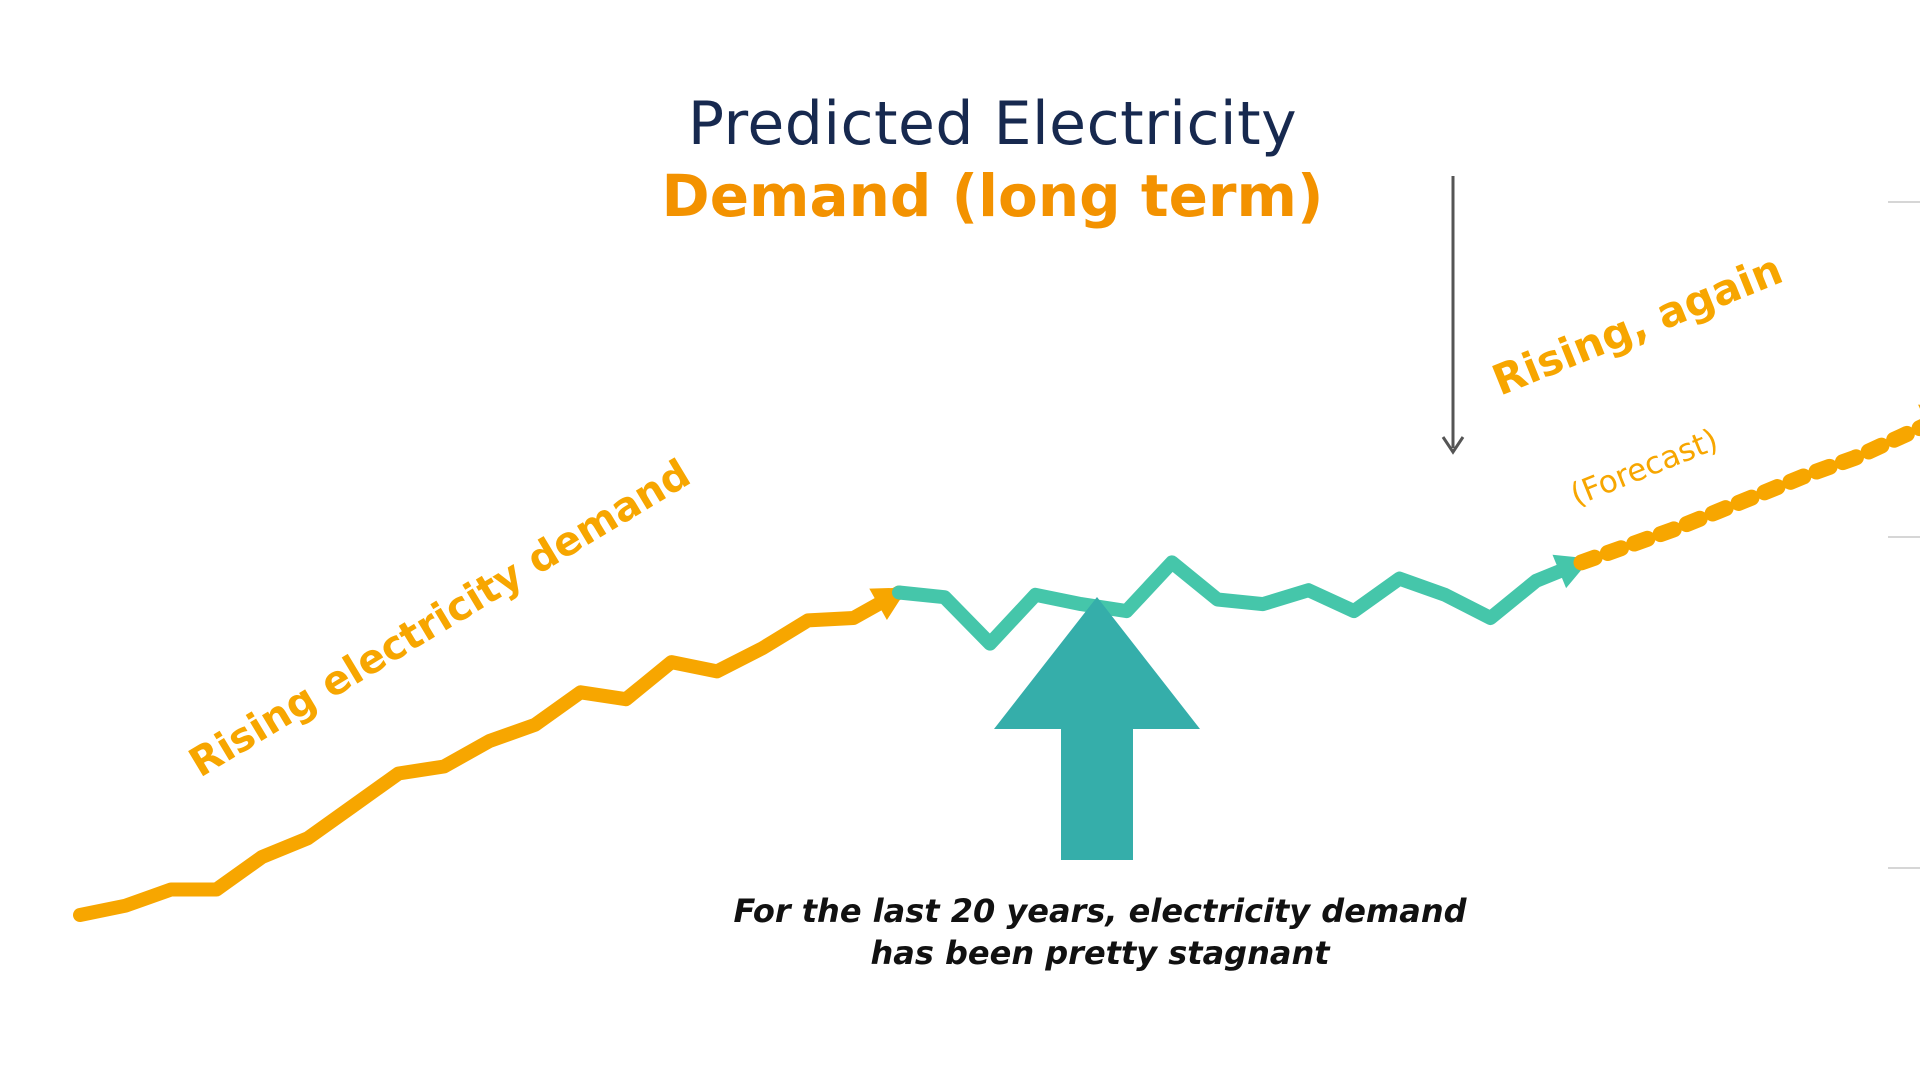 This screenshot has width=1920, height=1080. I want to click on rising-demand-label: Rising electricity demand, so click(439, 619).